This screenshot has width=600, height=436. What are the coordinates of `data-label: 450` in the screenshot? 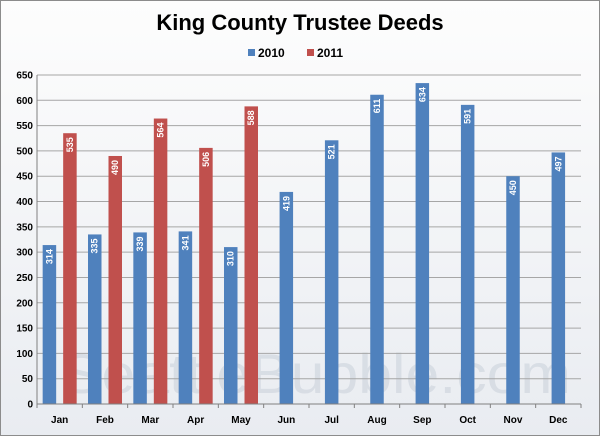 It's located at (513, 187).